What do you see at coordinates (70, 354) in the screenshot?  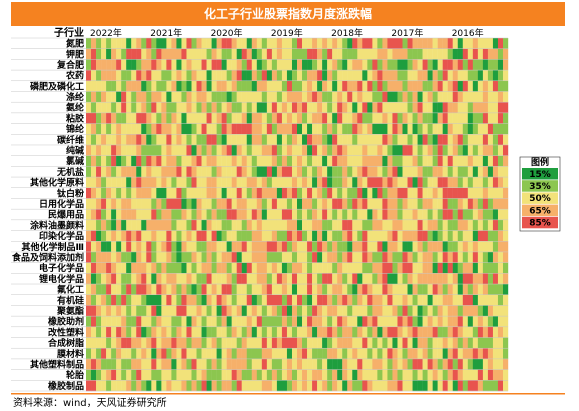 I see `row-label: 膜材料` at bounding box center [70, 354].